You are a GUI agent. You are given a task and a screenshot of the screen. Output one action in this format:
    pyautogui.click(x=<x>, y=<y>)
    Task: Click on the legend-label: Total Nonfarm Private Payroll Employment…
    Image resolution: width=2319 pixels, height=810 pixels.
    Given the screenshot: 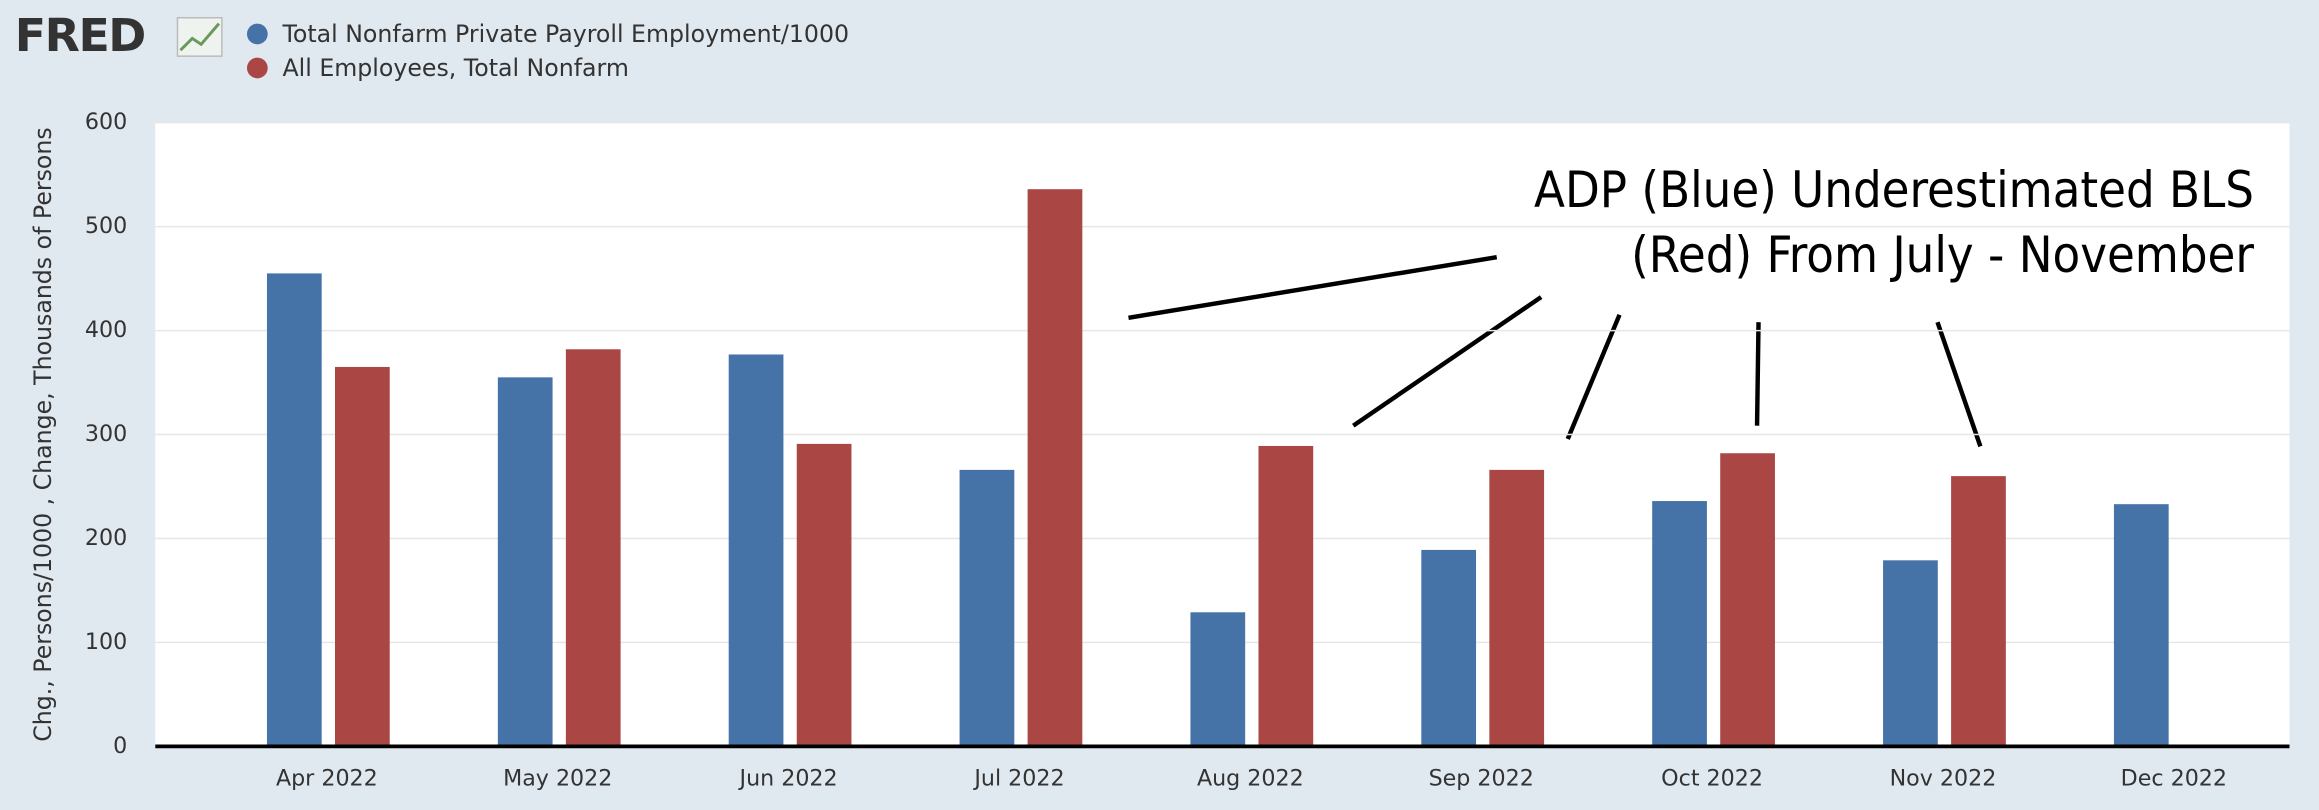 What is the action you would take?
    pyautogui.click(x=565, y=34)
    